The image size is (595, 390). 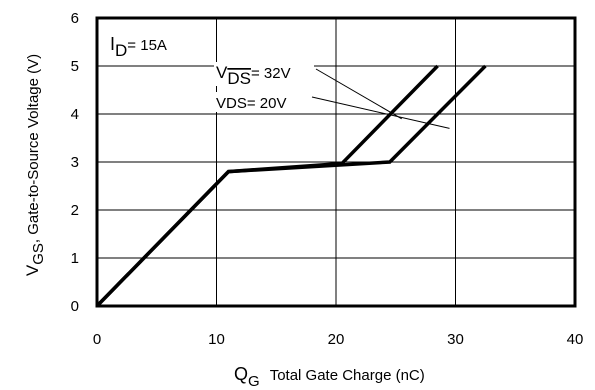 I want to click on y-tick-label-4: 4, so click(x=75, y=114).